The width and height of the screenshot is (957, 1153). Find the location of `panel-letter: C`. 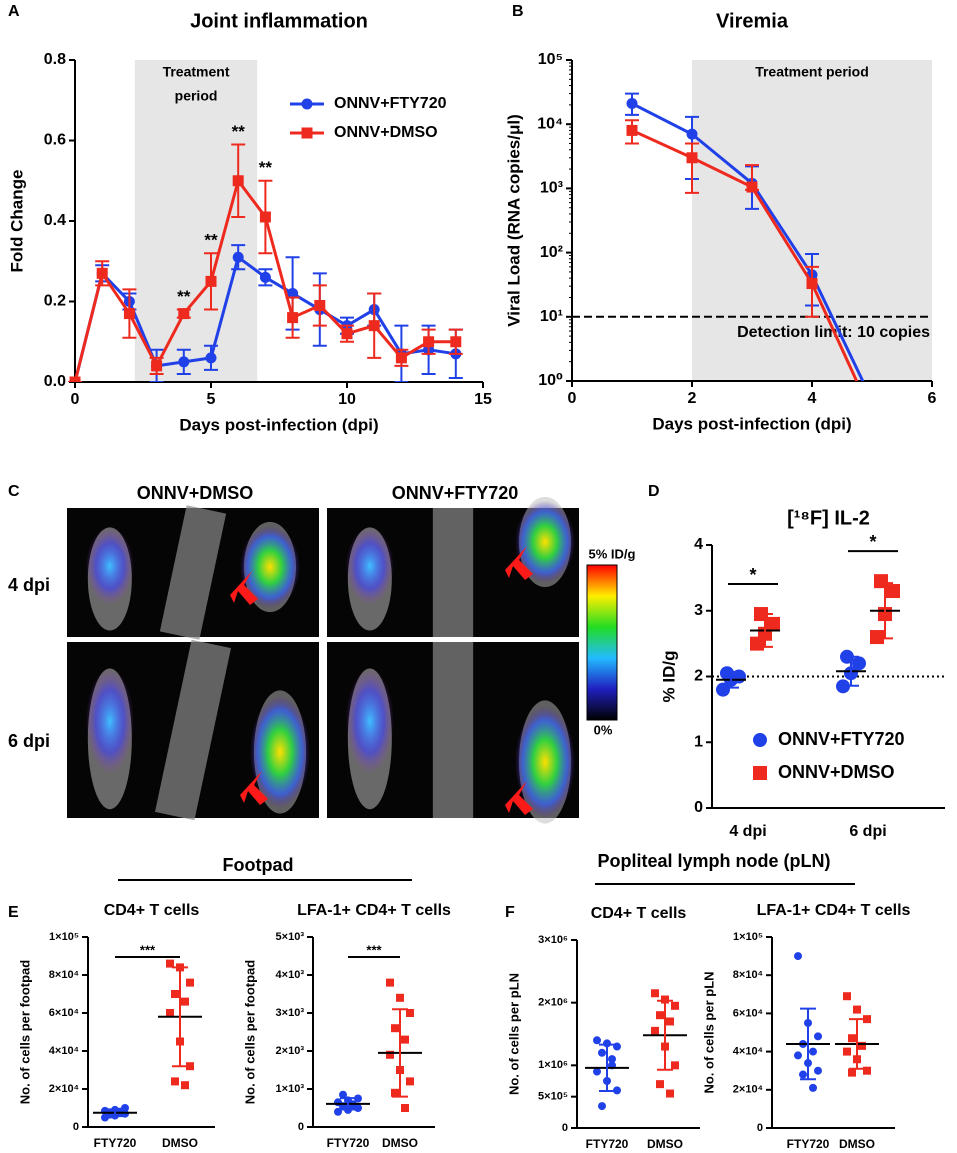

panel-letter: C is located at coordinates (14, 491).